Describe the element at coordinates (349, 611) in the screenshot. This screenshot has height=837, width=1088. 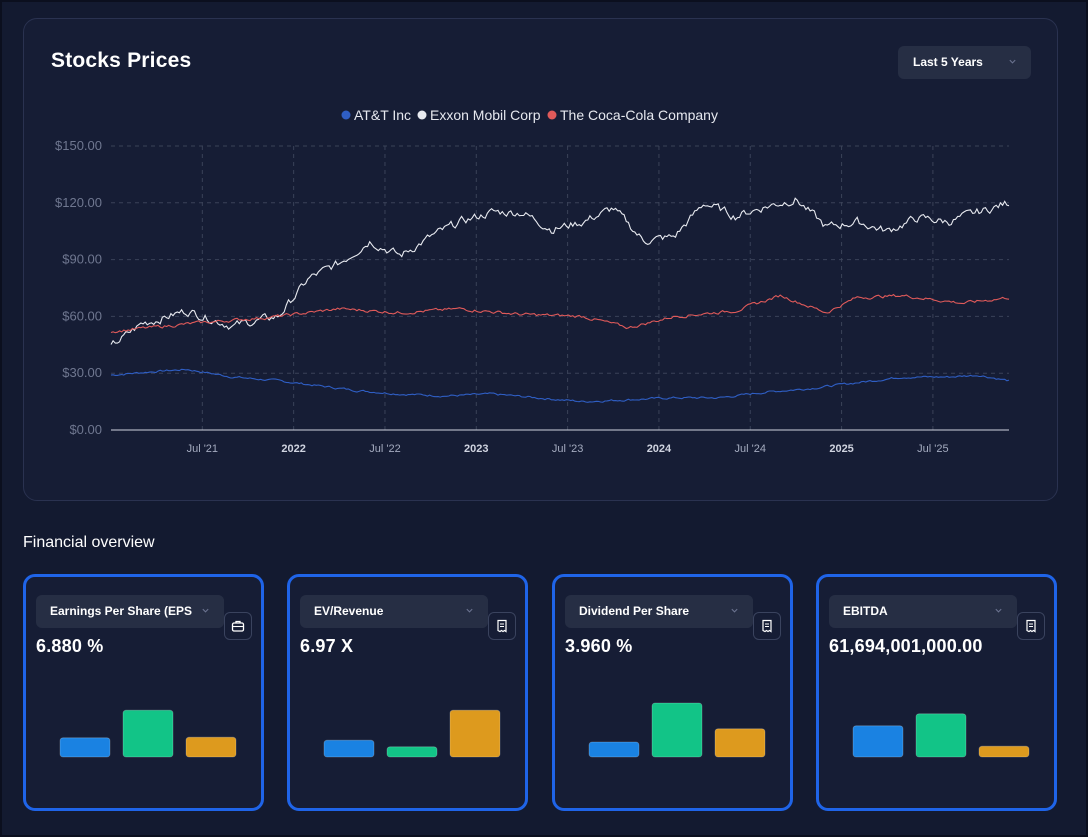
I see `metric-dropdown-label: EV/Revenue` at that location.